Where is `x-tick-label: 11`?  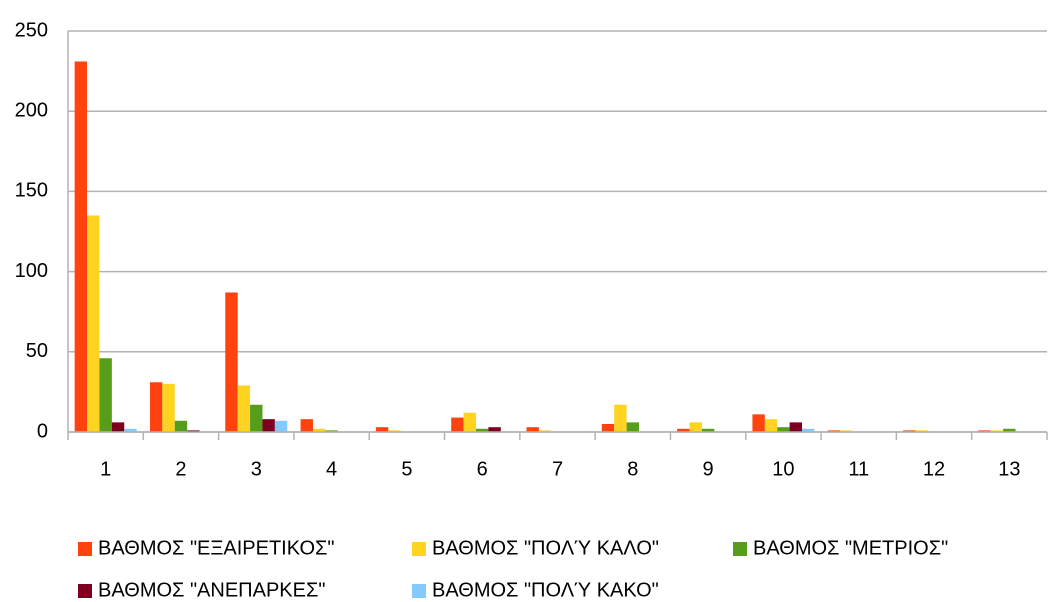 x-tick-label: 11 is located at coordinates (858, 469).